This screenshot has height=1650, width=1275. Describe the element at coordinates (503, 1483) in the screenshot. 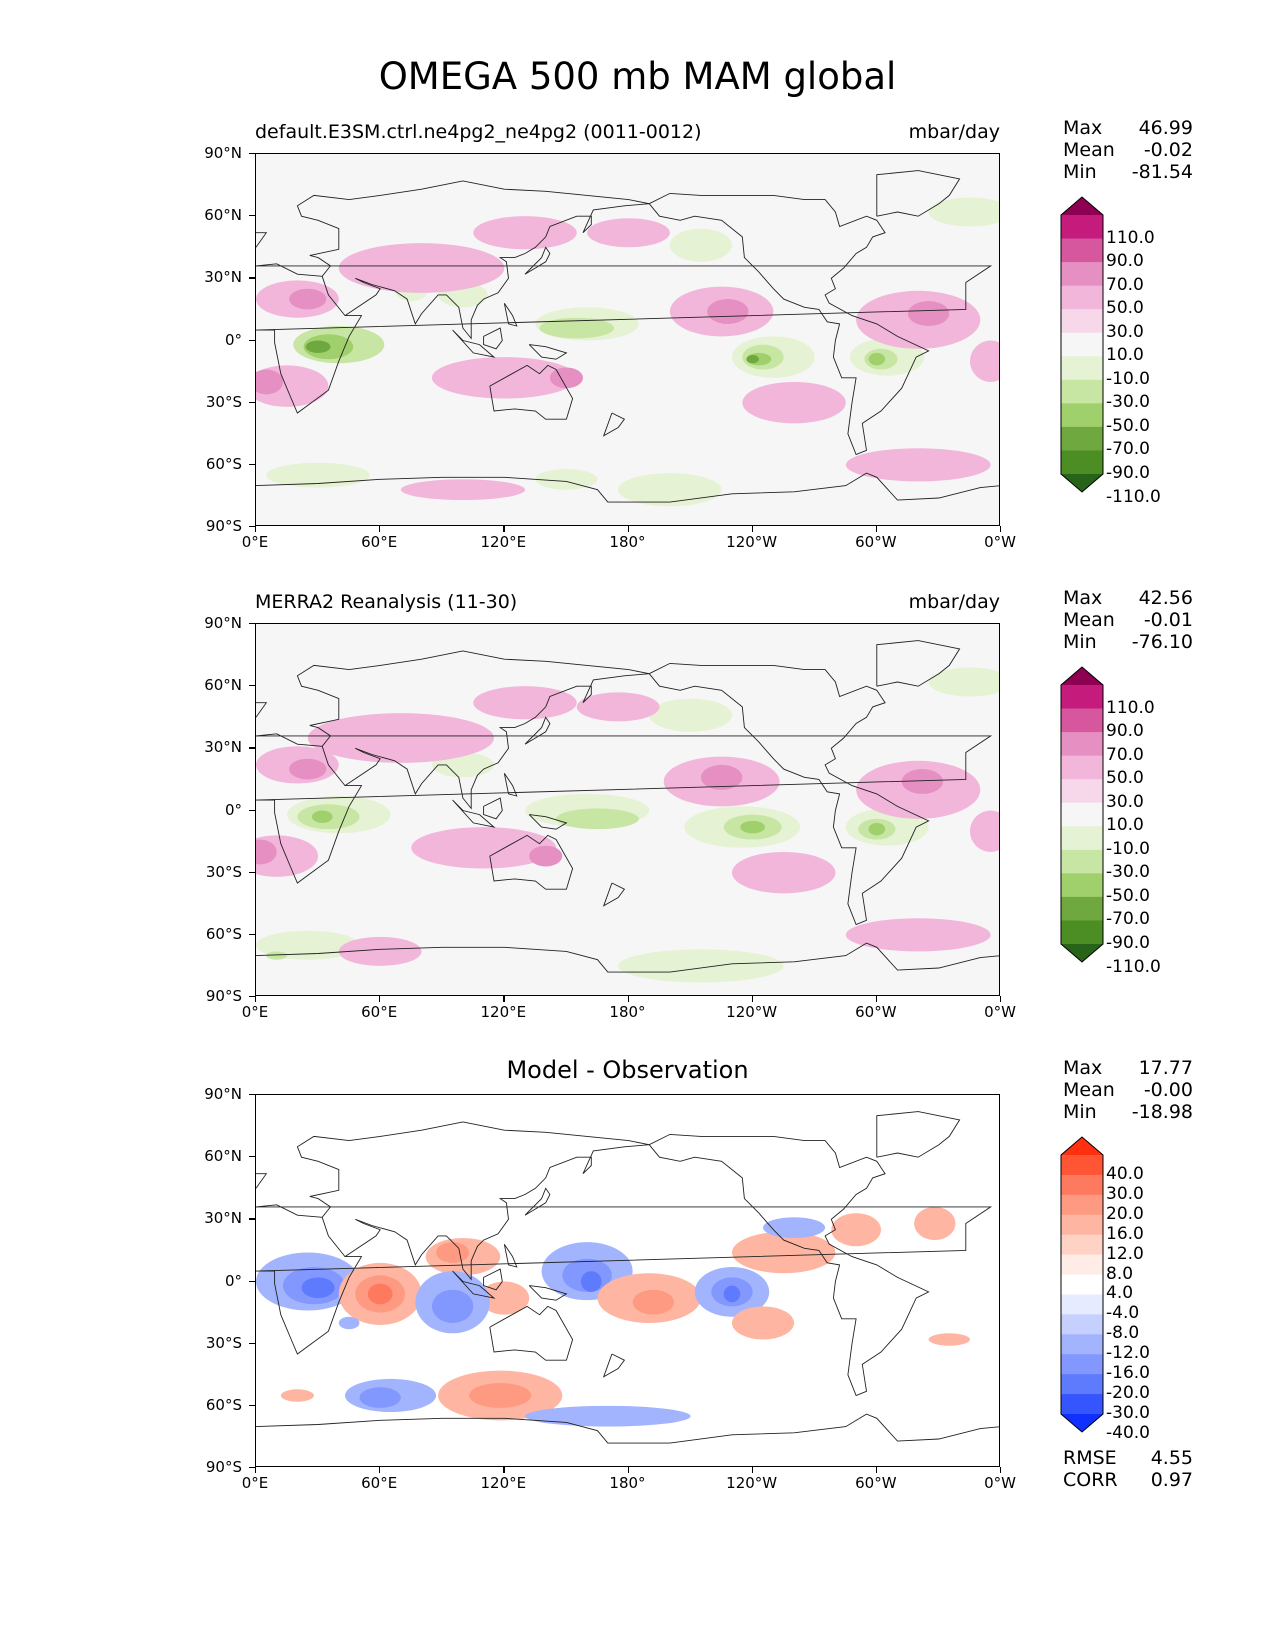

I see `lon-tick-label: 120°E` at that location.